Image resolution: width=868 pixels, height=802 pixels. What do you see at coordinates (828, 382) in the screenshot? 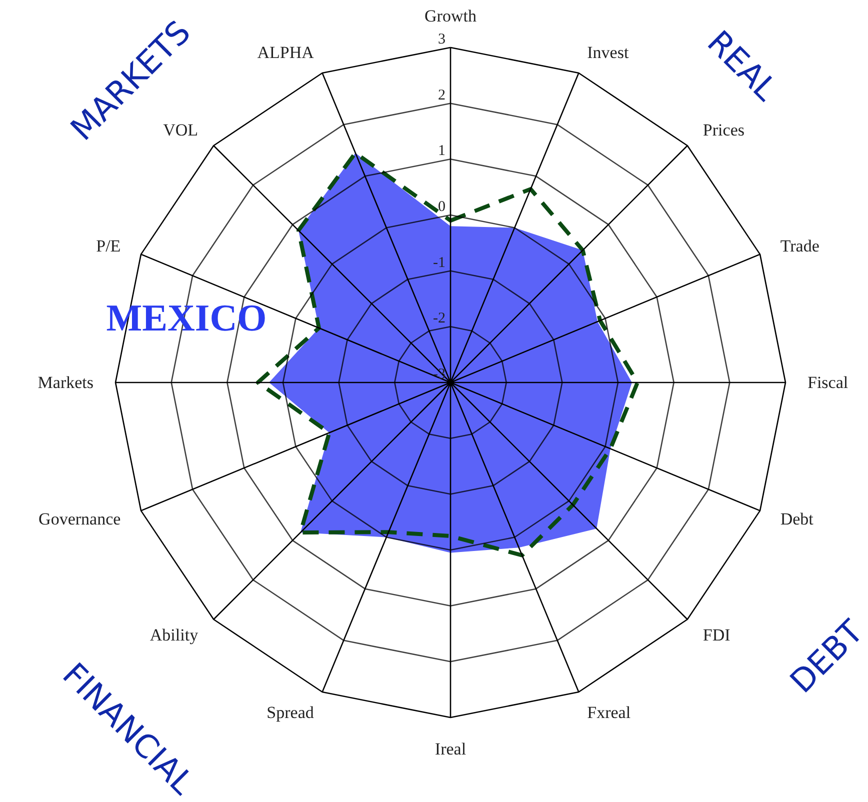
I see `spoke-label: Fiscal` at bounding box center [828, 382].